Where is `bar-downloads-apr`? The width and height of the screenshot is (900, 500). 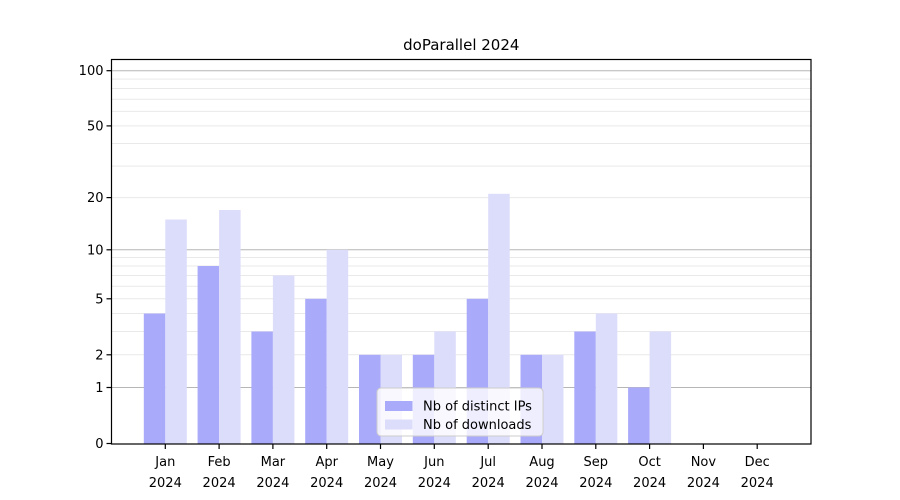 bar-downloads-apr is located at coordinates (337, 346).